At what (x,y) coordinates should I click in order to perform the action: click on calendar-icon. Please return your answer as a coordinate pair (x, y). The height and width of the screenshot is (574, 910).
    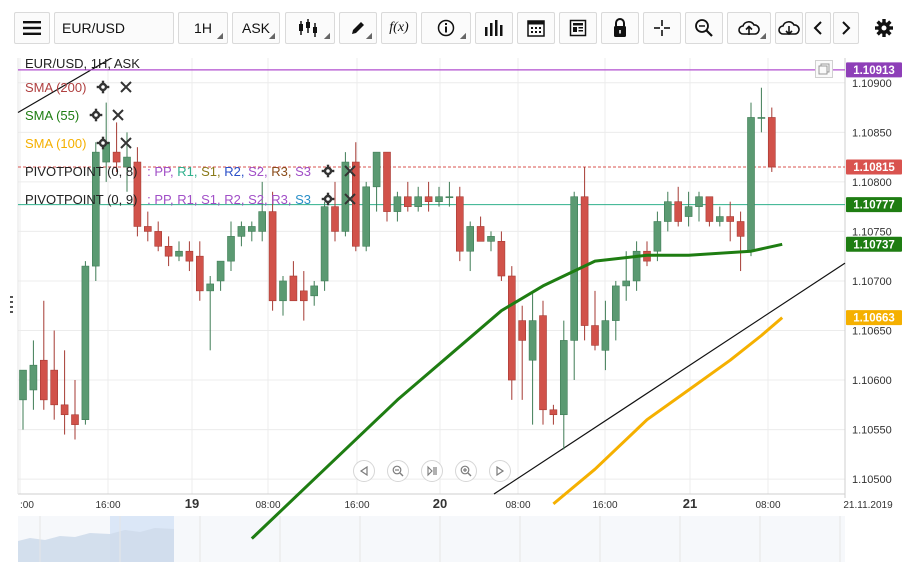
    Looking at the image, I should click on (536, 28).